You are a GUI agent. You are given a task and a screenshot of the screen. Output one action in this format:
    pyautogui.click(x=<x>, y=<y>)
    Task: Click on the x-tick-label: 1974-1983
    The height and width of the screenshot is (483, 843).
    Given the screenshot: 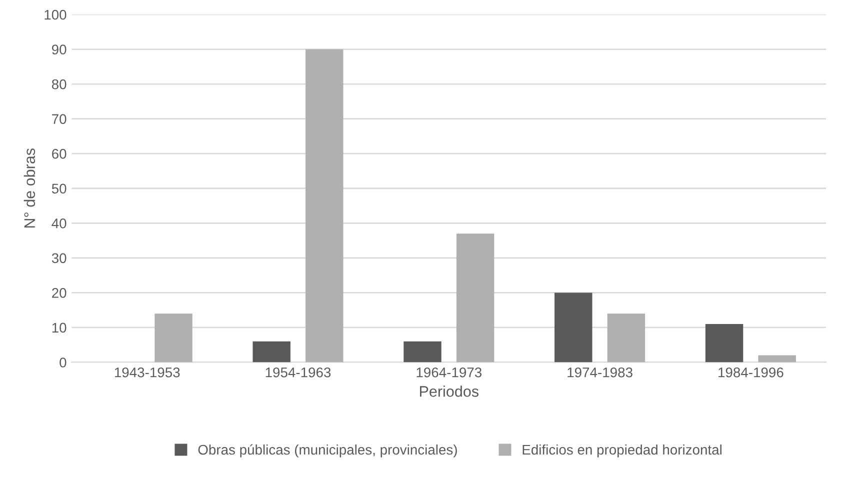 What is the action you would take?
    pyautogui.click(x=600, y=372)
    